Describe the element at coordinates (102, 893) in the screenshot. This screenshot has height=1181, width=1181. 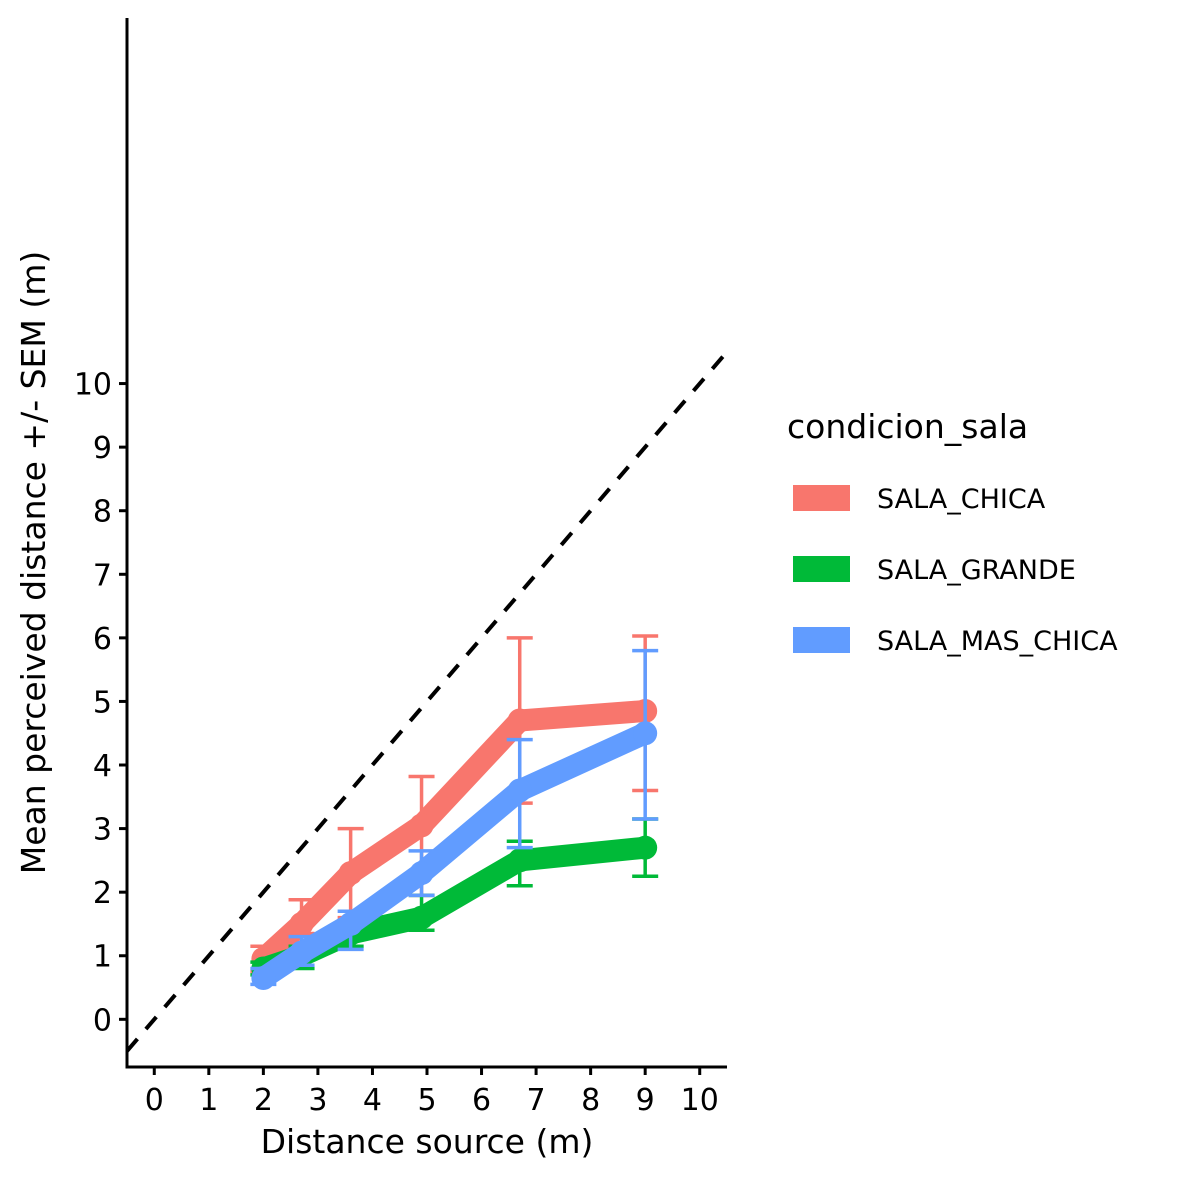
I see `y-tick-label: 2` at that location.